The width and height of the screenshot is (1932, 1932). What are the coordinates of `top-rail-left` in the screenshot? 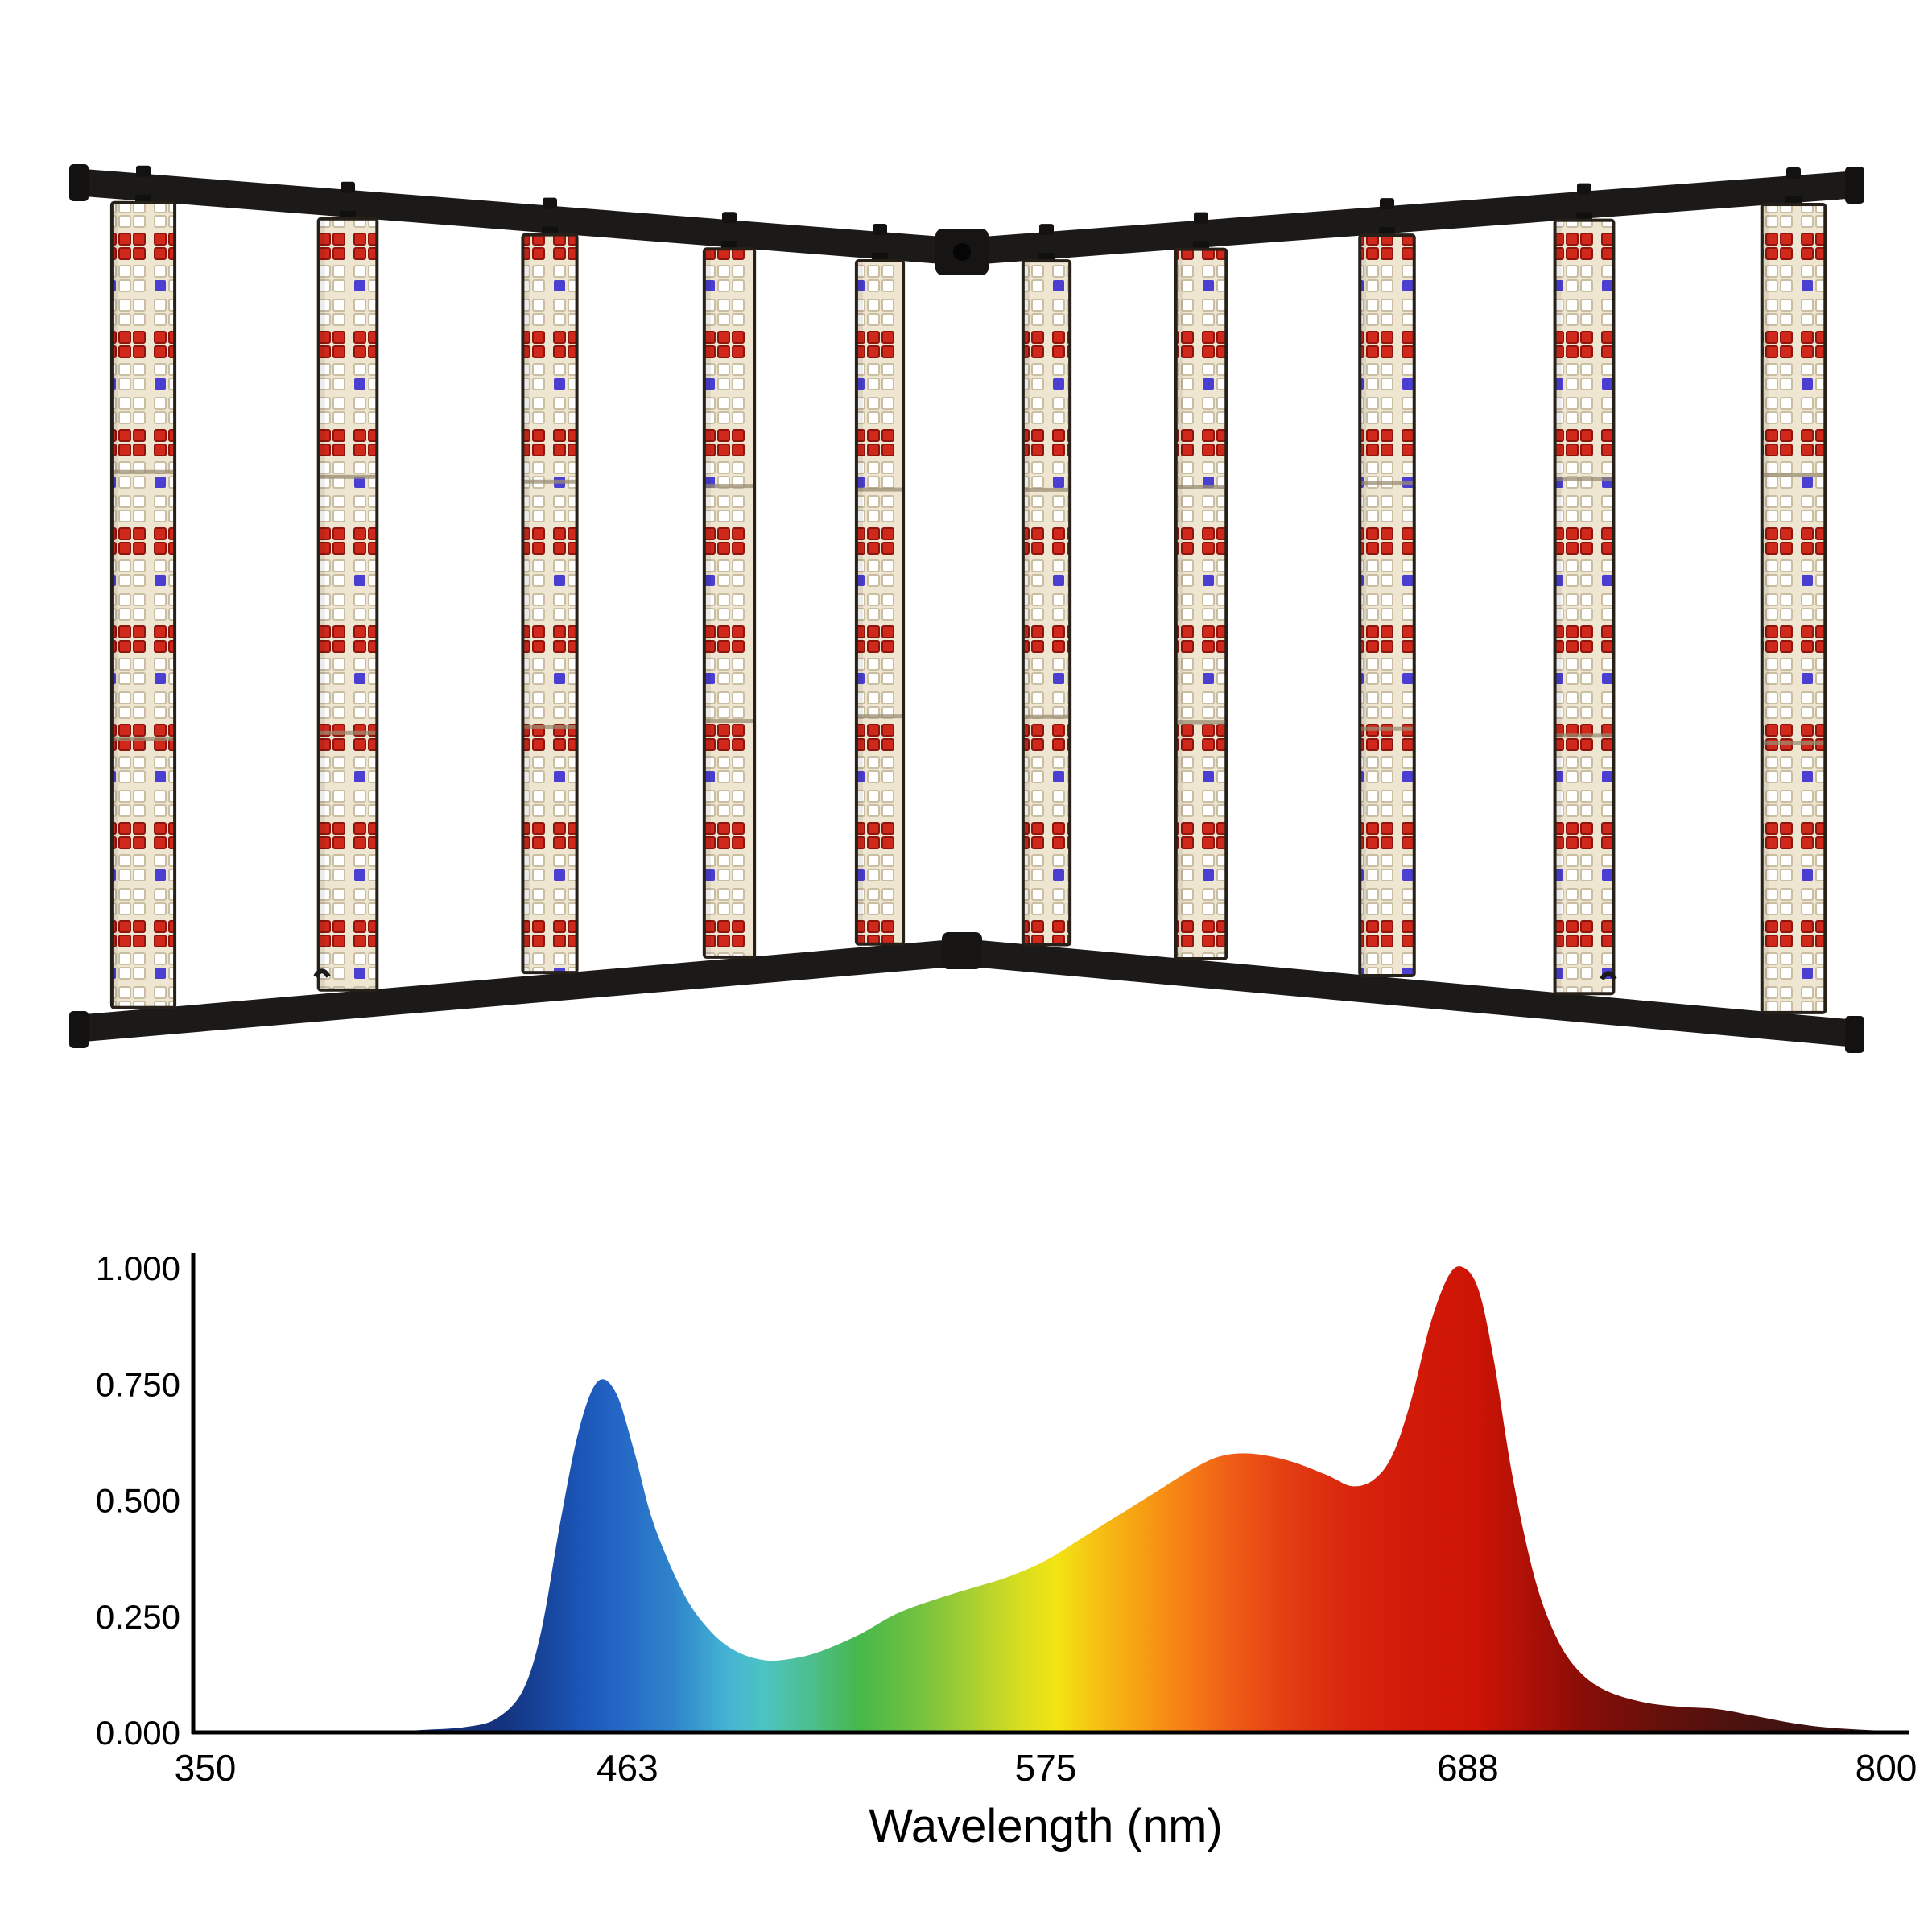 It's located at (523, 217).